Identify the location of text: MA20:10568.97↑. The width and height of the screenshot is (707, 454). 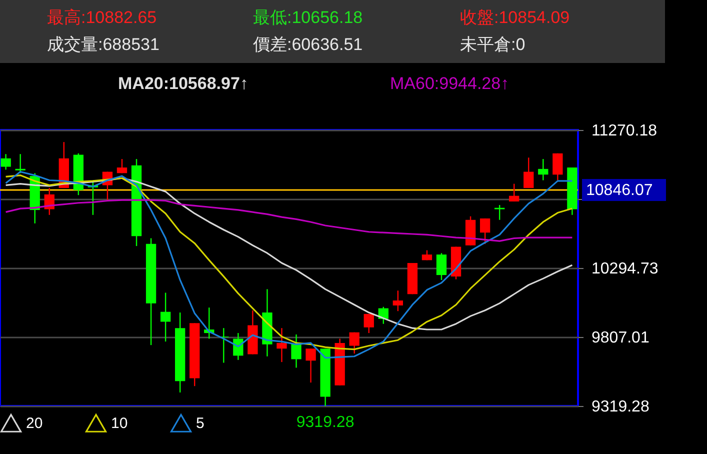
(183, 84).